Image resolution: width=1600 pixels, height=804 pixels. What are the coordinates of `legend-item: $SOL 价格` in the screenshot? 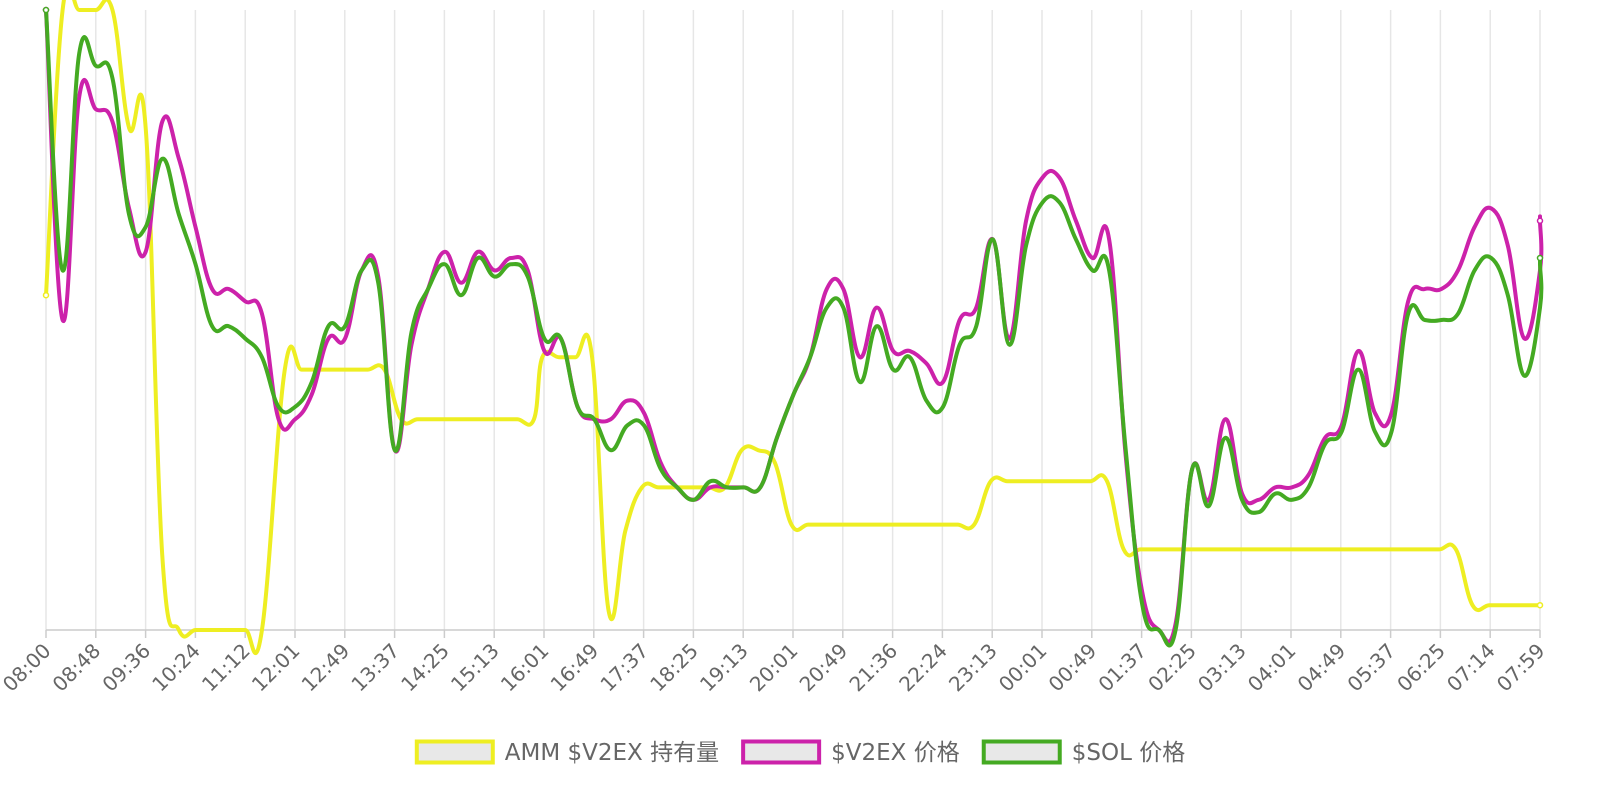 It's located at (1083, 752).